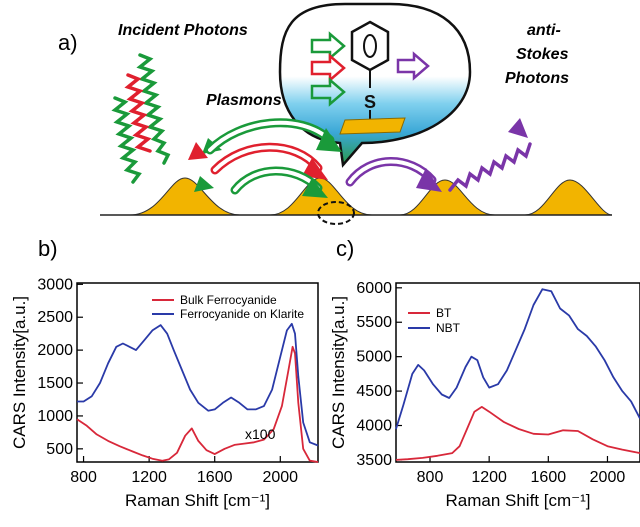  Describe the element at coordinates (55, 383) in the screenshot. I see `y-tick-label: 1500` at that location.